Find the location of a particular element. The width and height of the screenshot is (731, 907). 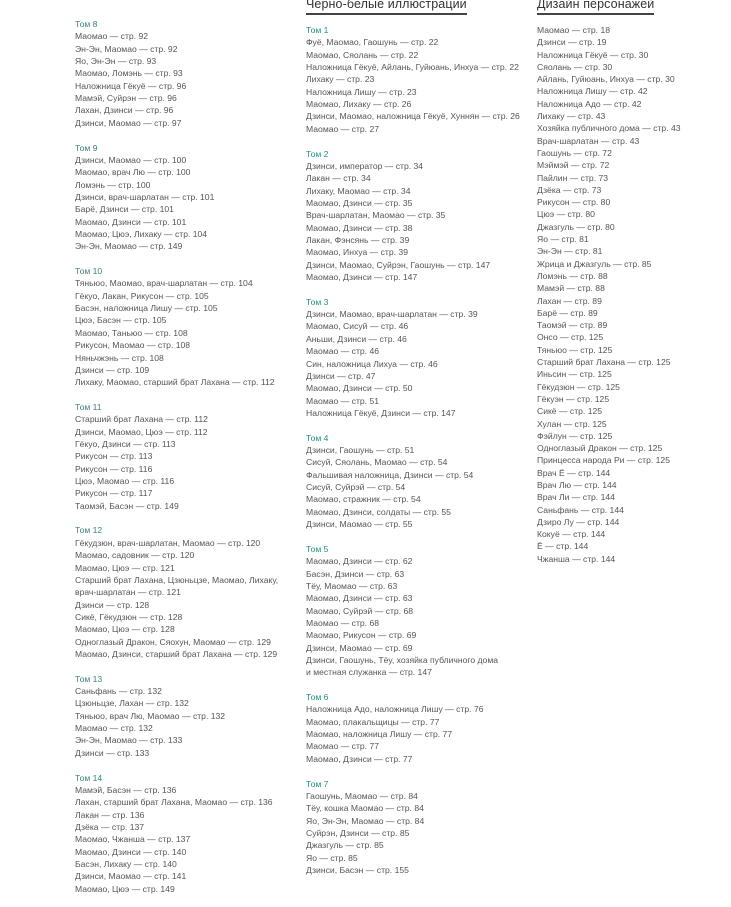

section-title: Черно-белые иллюстрации is located at coordinates (386, 7).